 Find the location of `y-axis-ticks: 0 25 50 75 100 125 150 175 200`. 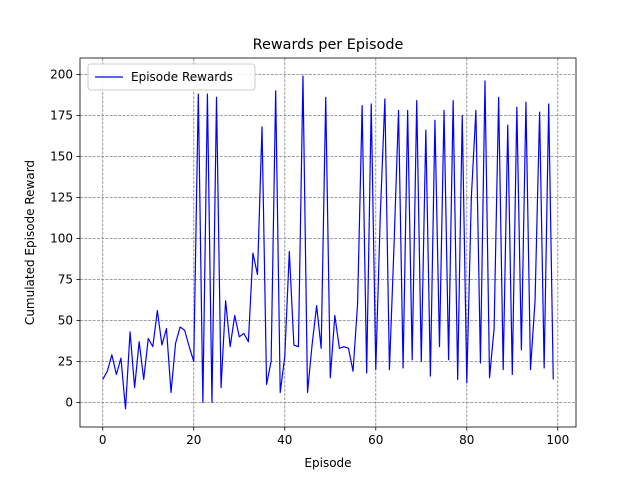

y-axis-ticks: 0 25 50 75 100 125 150 175 200 is located at coordinates (65, 239).